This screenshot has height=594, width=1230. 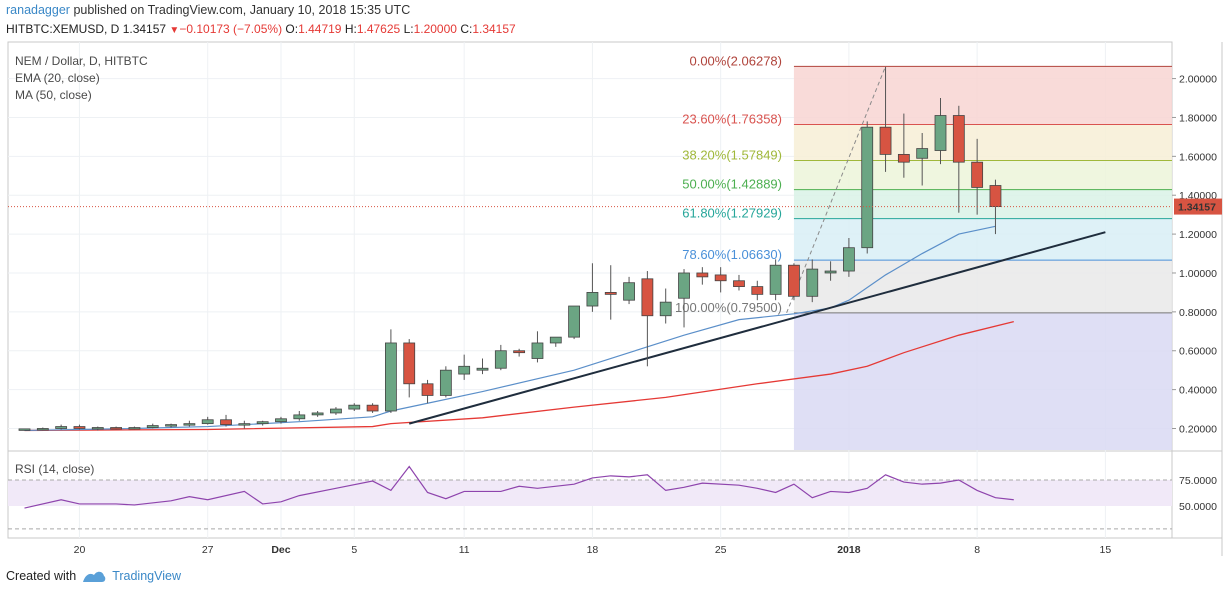 I want to click on last-price-label: 1.34157, so click(x=1197, y=208).